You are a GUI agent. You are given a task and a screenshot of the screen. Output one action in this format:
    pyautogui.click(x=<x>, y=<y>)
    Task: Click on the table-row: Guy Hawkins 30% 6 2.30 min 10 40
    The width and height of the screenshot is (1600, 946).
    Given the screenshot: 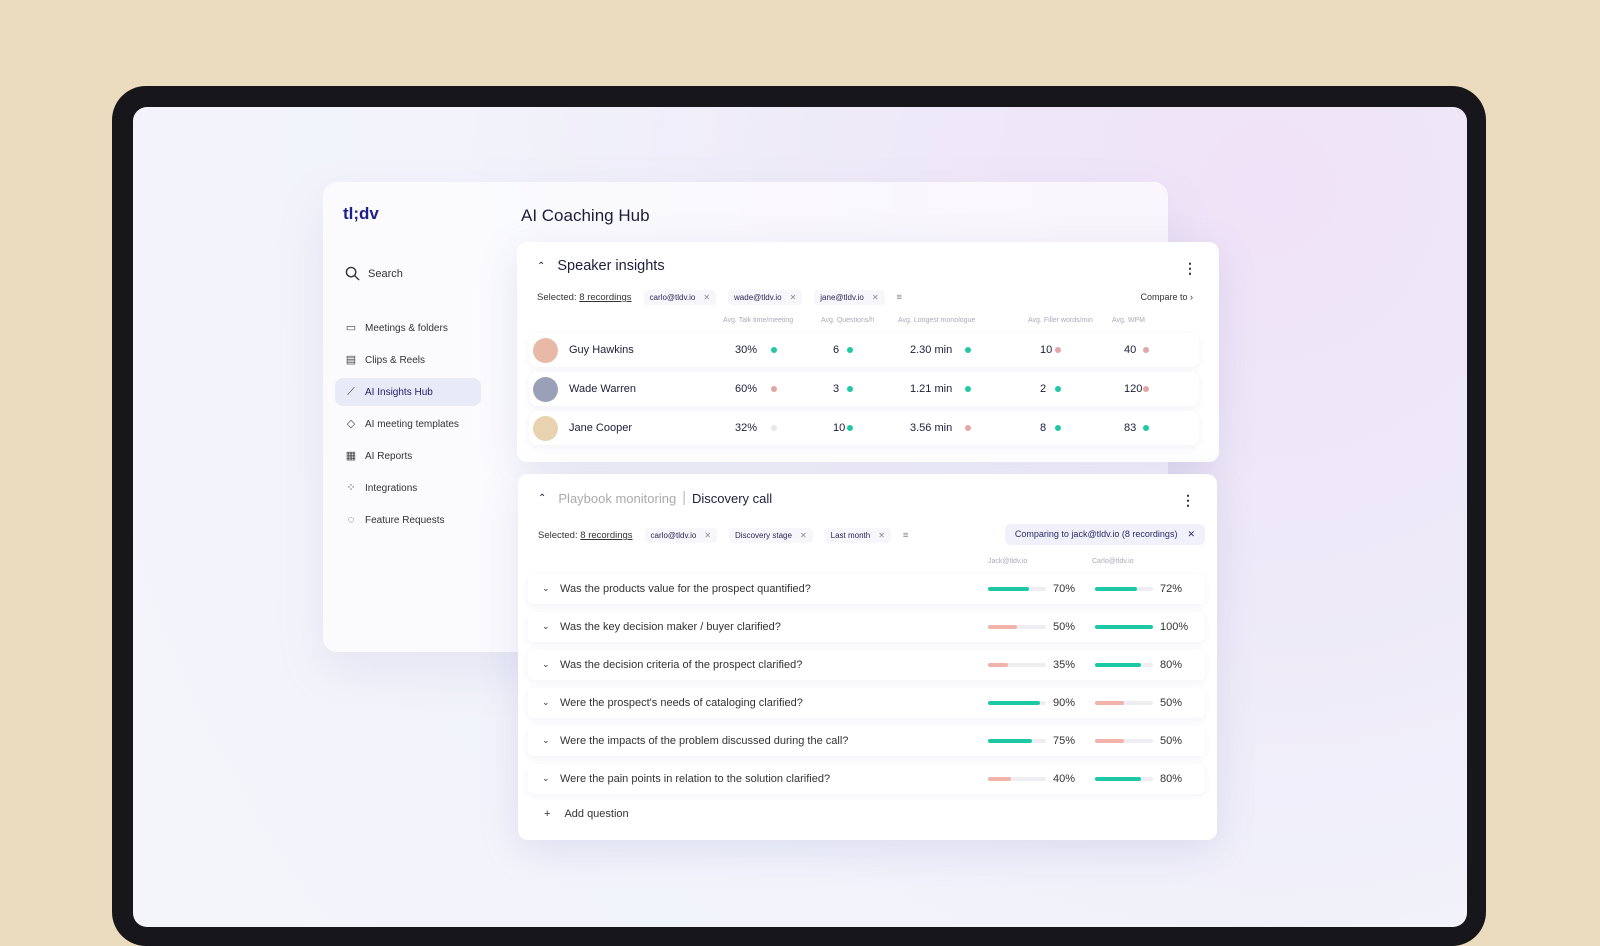 What is the action you would take?
    pyautogui.click(x=864, y=350)
    